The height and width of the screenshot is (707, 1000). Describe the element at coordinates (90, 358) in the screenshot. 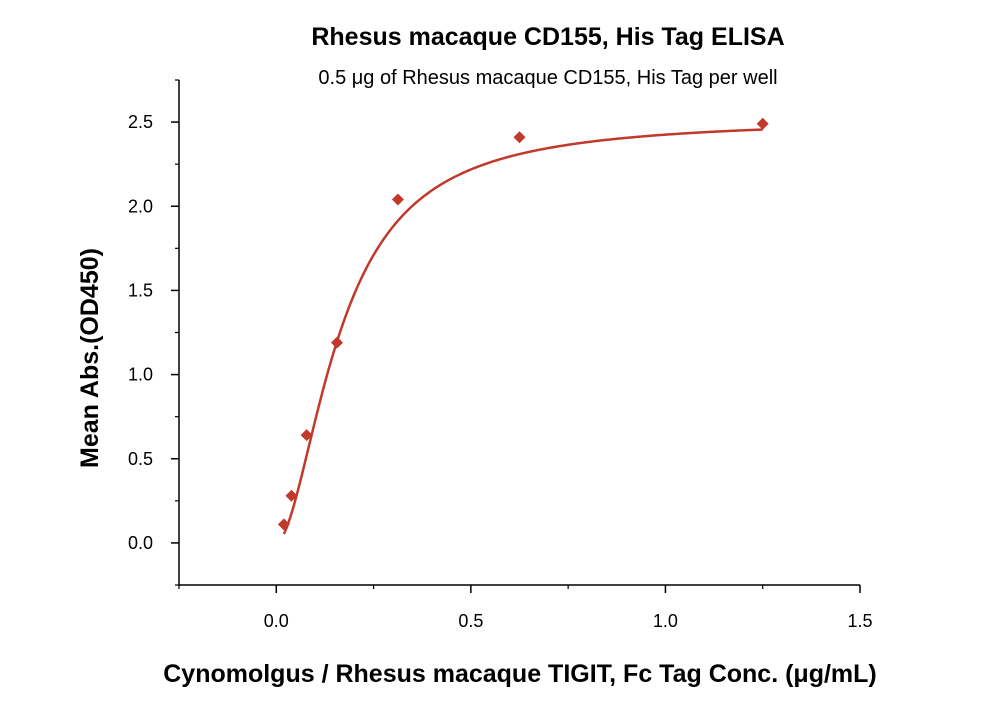

I see `y-axis-label: Mean Abs.(OD450)` at that location.